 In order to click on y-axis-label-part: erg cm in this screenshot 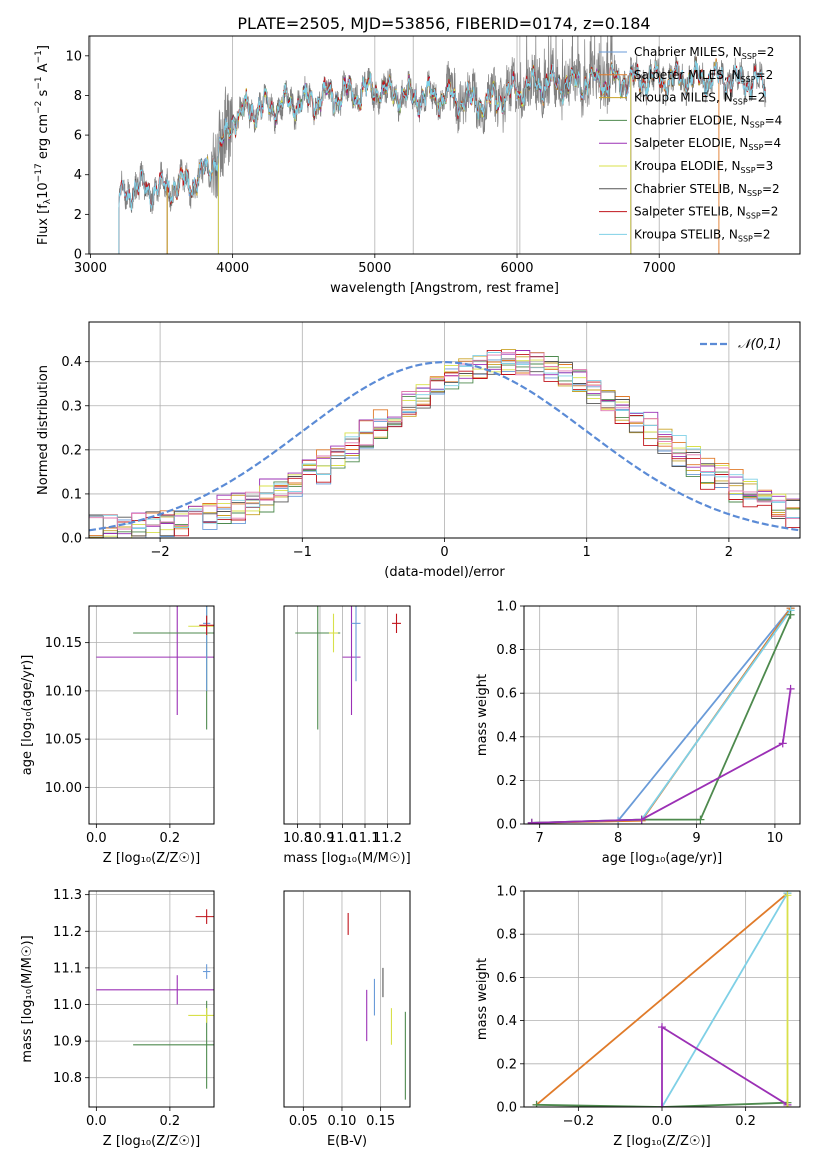, I will do `click(43, 138)`.